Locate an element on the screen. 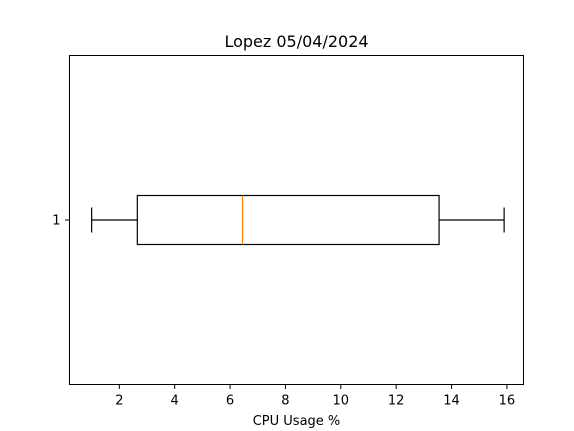 The width and height of the screenshot is (574, 431). x-tick-label: 6 is located at coordinates (230, 401).